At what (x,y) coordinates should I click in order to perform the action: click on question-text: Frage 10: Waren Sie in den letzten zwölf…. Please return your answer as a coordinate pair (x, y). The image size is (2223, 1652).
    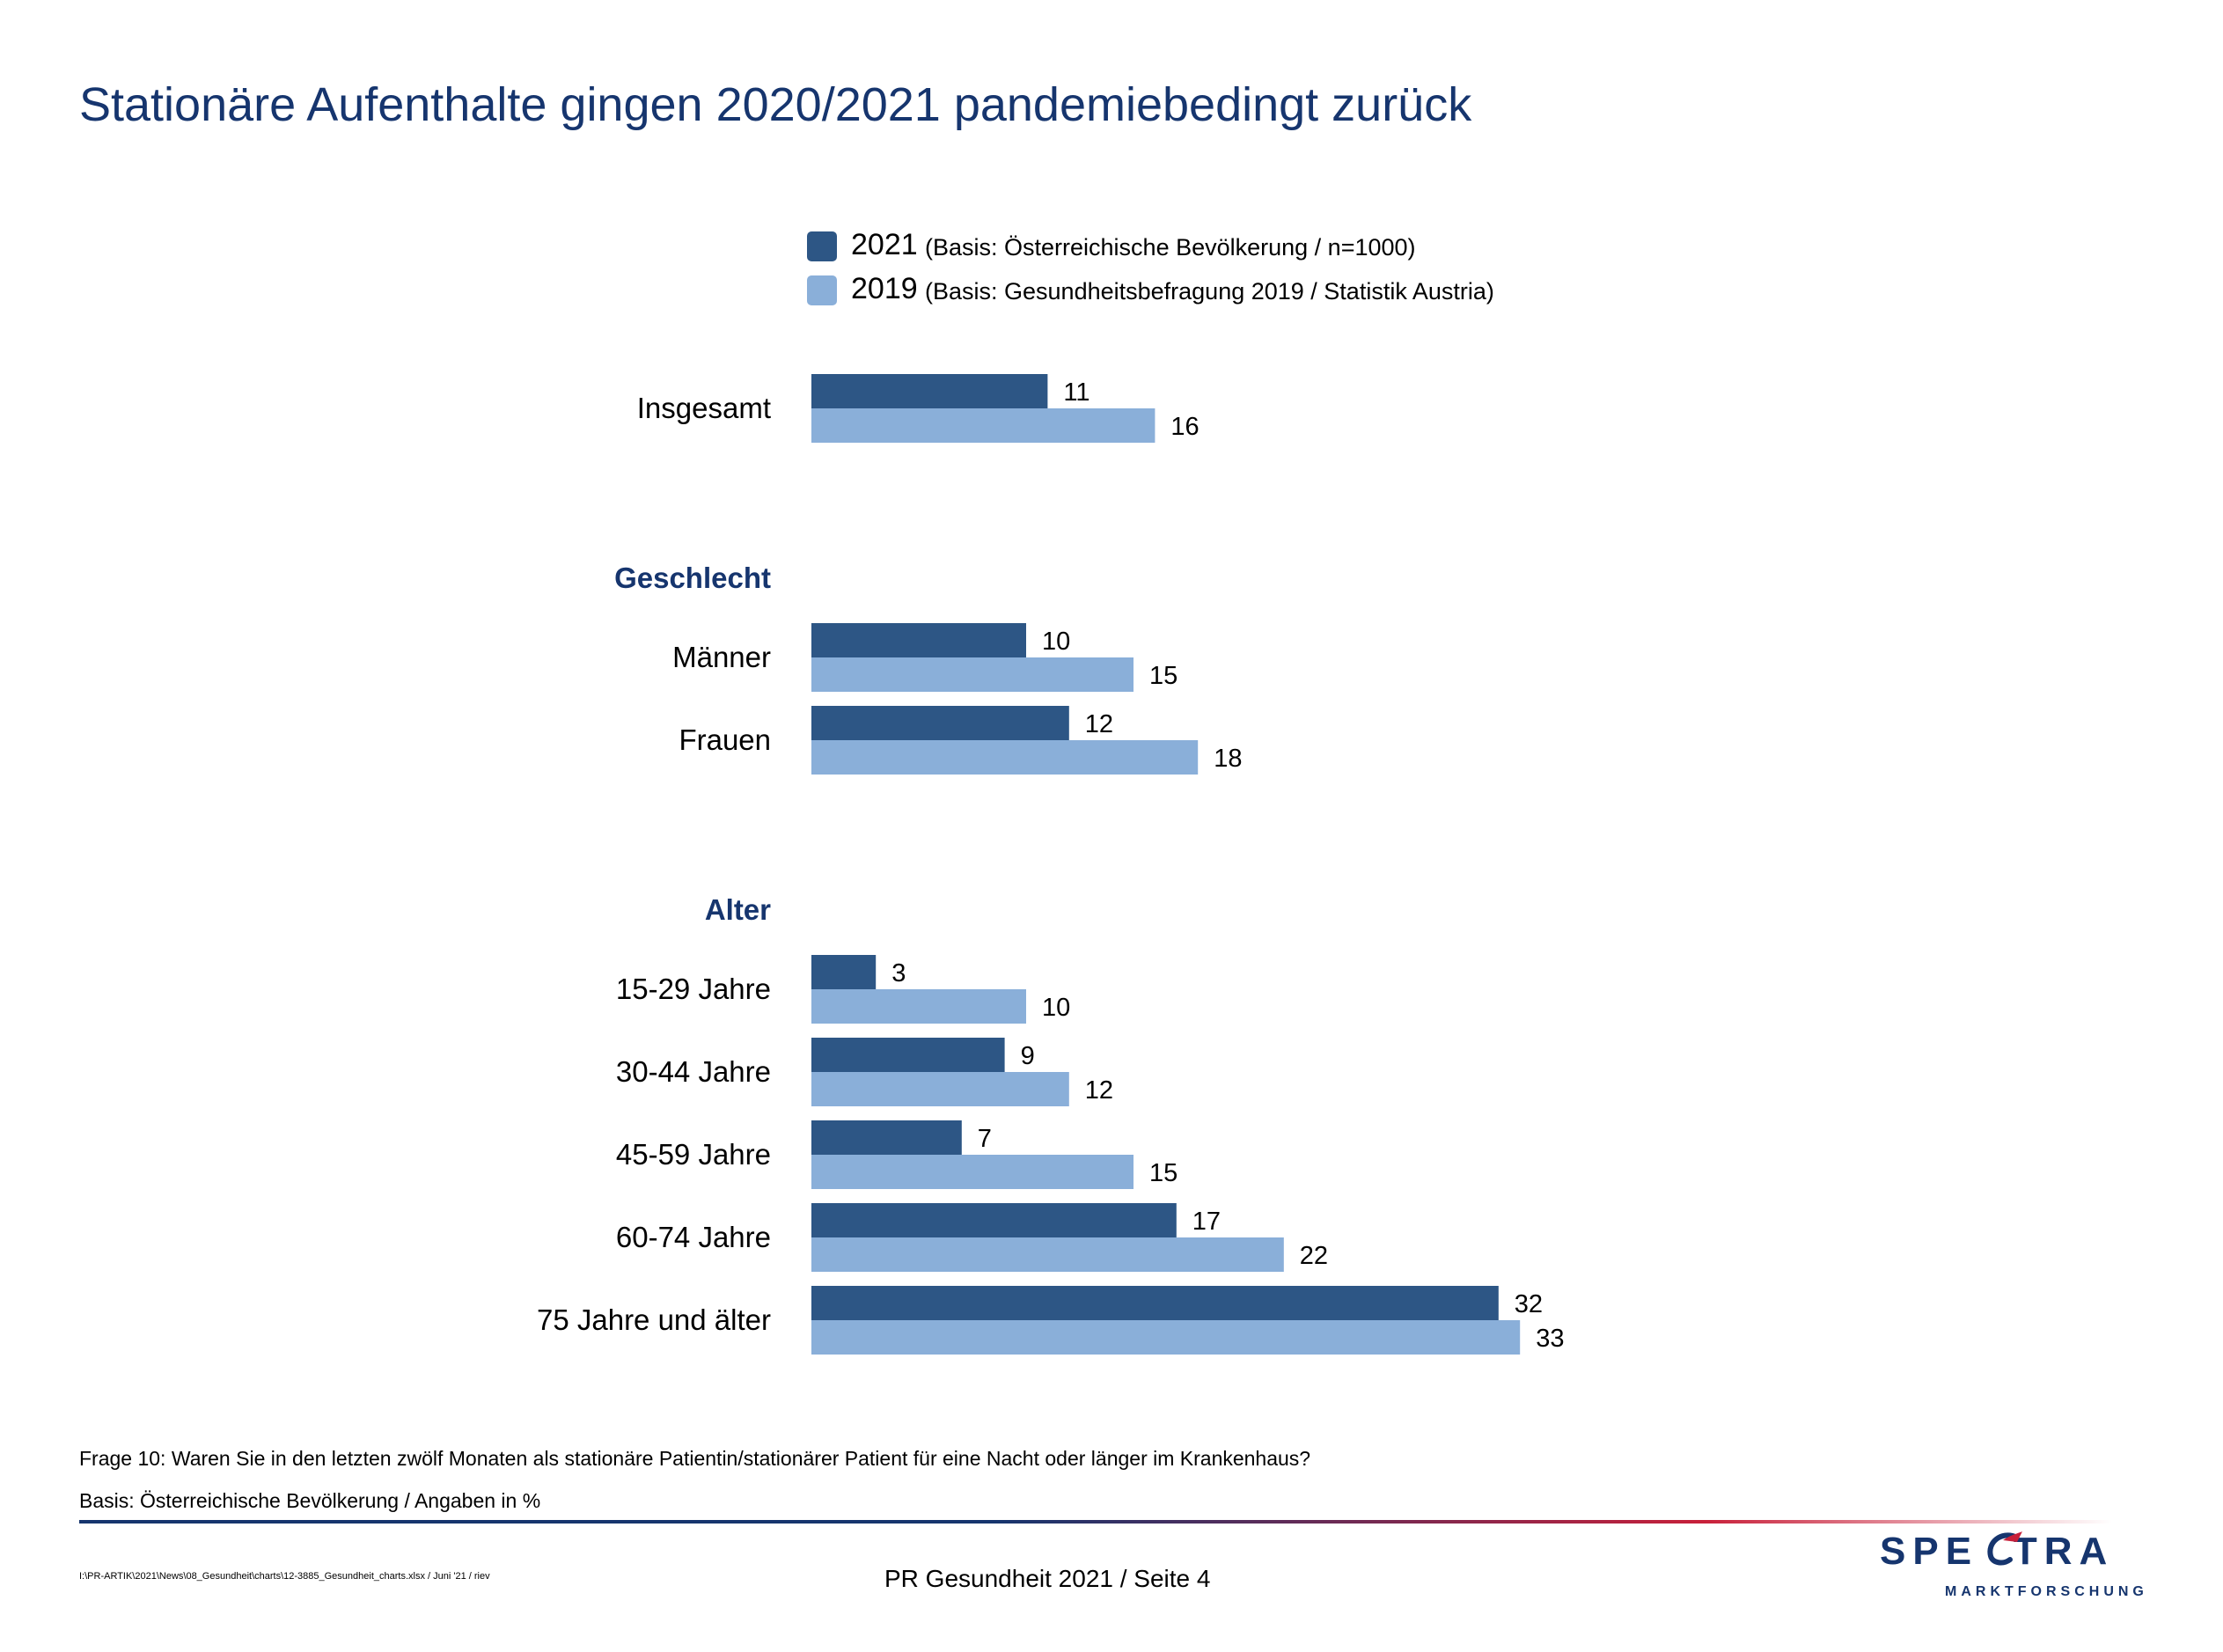
    Looking at the image, I should click on (695, 1458).